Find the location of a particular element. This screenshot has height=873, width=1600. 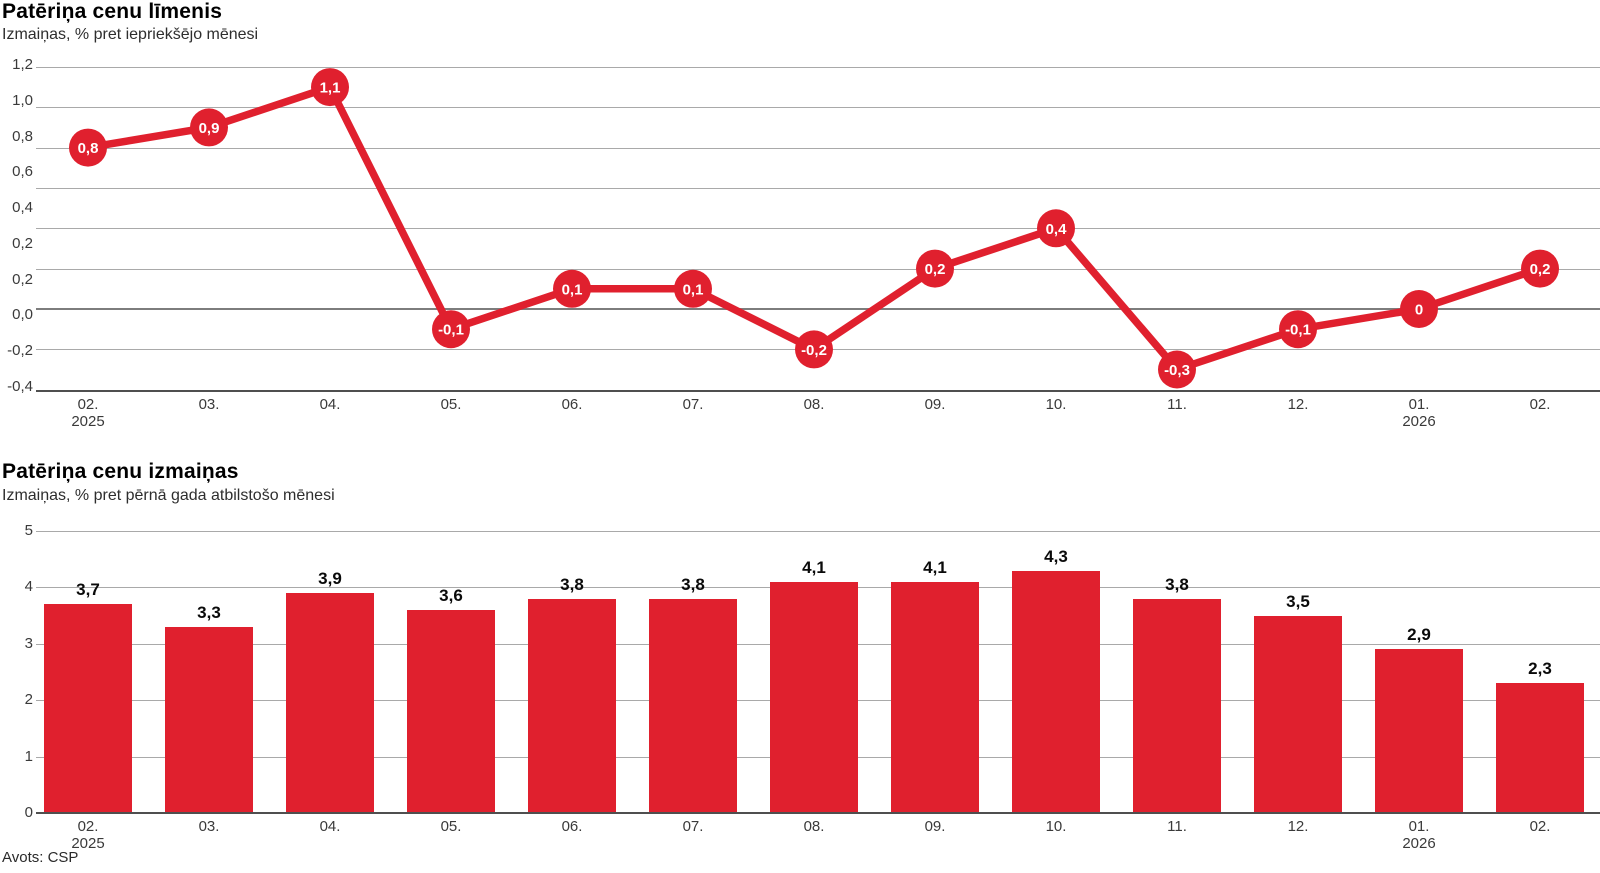

data-point-label: -0,2 is located at coordinates (814, 350).